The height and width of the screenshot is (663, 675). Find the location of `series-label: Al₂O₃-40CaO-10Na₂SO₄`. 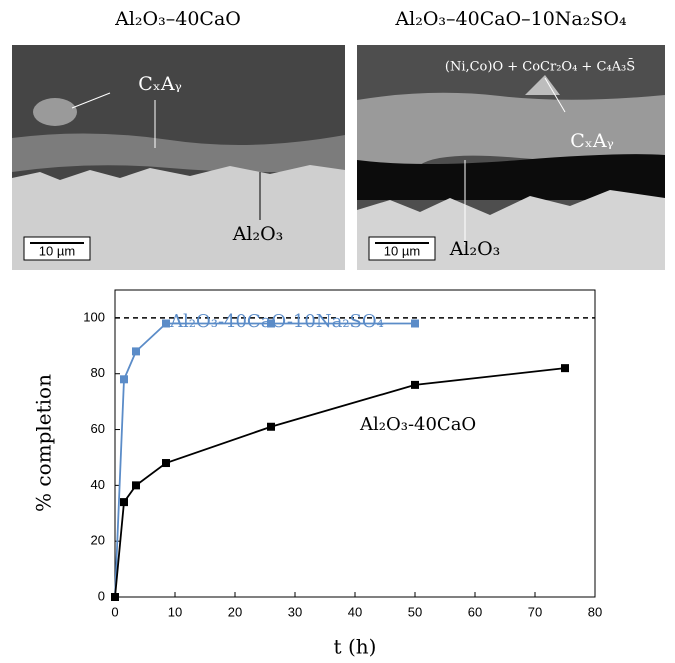

series-label: Al₂O₃-40CaO-10Na₂SO₄ is located at coordinates (276, 321).